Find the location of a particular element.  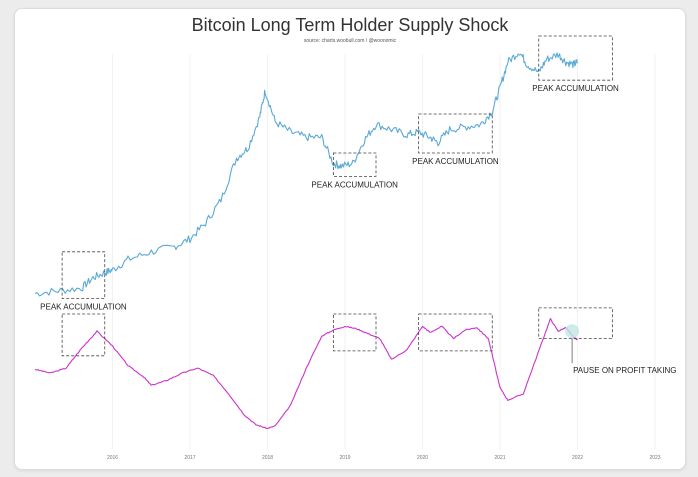

x-tick-label: 2023 is located at coordinates (654, 458).